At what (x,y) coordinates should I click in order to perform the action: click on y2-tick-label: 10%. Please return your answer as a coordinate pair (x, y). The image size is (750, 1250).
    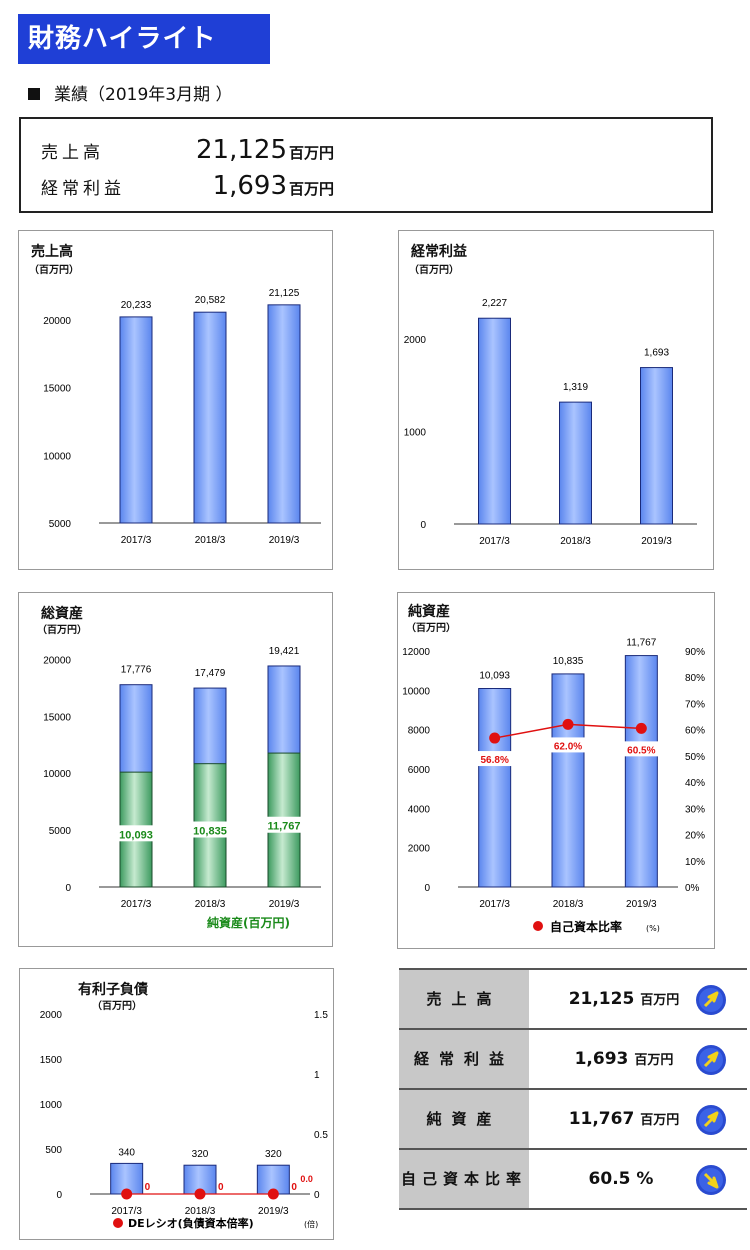
    Looking at the image, I should click on (695, 862).